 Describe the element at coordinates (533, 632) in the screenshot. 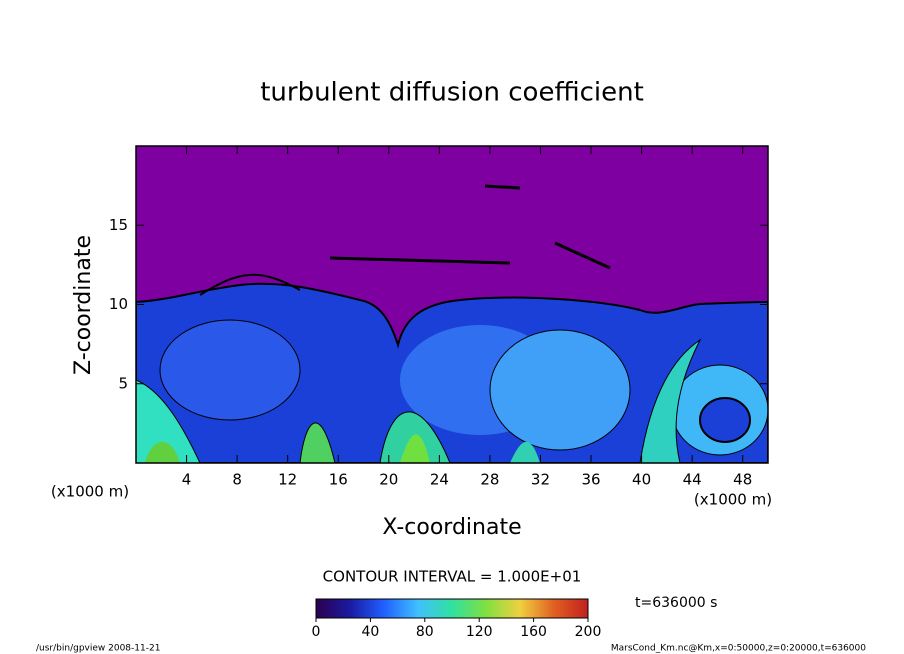

I see `colorbar-tick-label: 160` at that location.